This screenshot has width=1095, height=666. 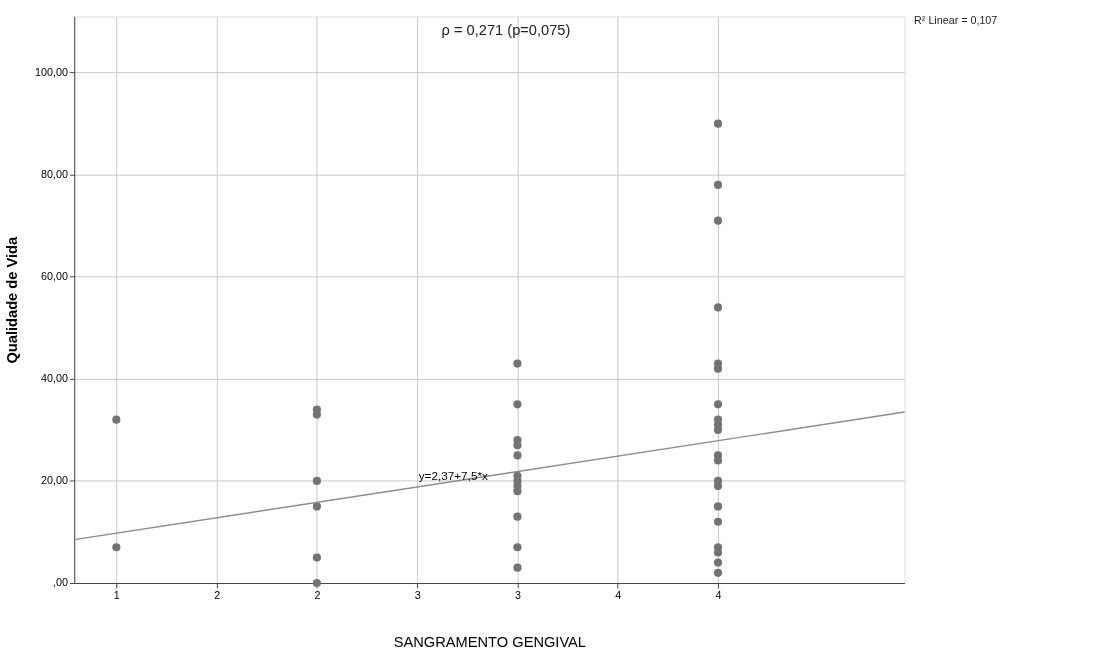 What do you see at coordinates (51, 72) in the screenshot?
I see `y-tick-label: 100,00` at bounding box center [51, 72].